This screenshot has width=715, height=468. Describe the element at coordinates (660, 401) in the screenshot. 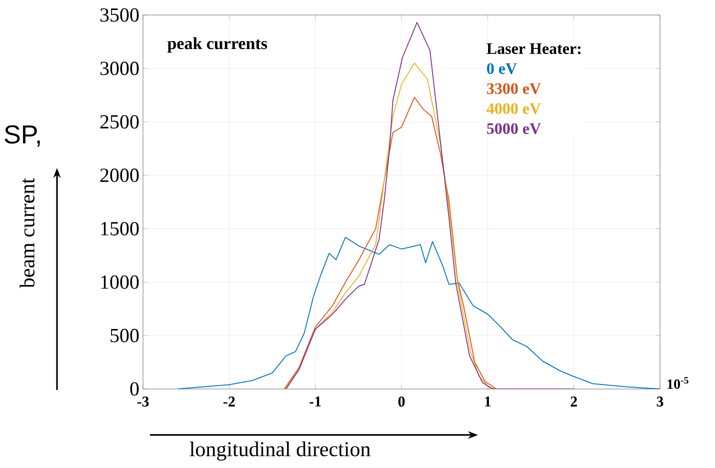

I see `x-tick-label: 3` at that location.